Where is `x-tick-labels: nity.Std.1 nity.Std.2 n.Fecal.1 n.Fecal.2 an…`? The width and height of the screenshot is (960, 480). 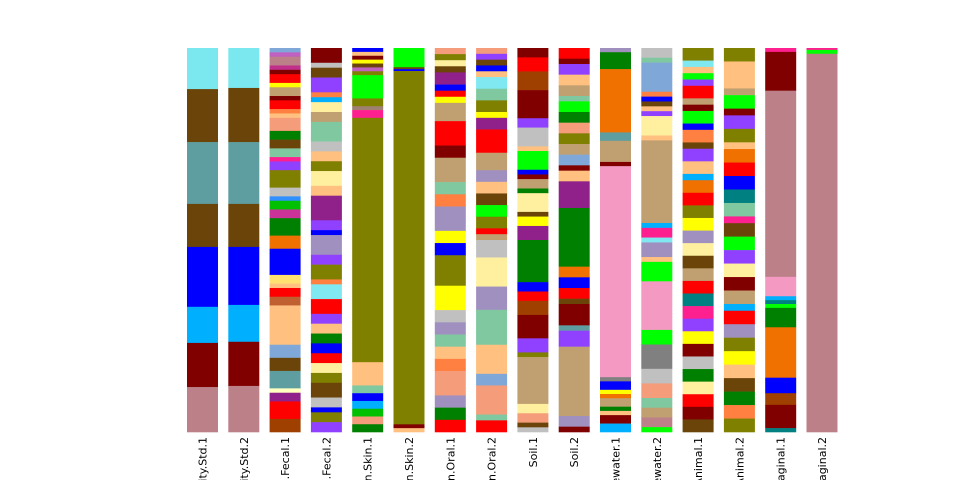
x-tick-labels: nity.Std.1 nity.Std.2 n.Fecal.1 n.Fecal.2 an… is located at coordinates (513, 458).